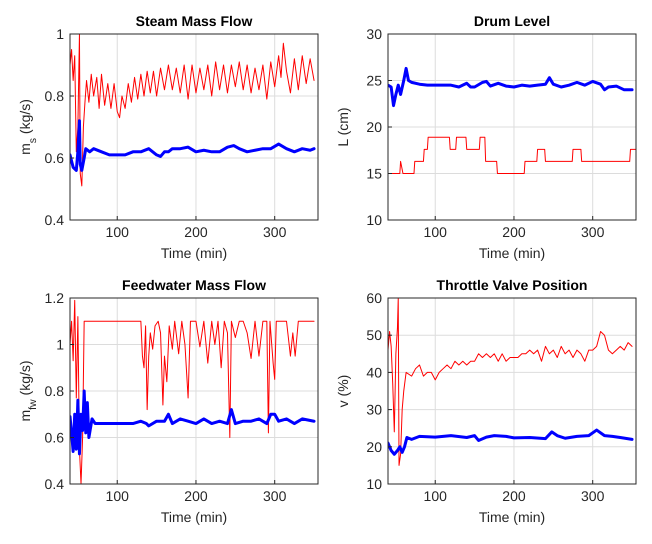  Describe the element at coordinates (343, 127) in the screenshot. I see `y-axis-title: L (cm)` at that location.